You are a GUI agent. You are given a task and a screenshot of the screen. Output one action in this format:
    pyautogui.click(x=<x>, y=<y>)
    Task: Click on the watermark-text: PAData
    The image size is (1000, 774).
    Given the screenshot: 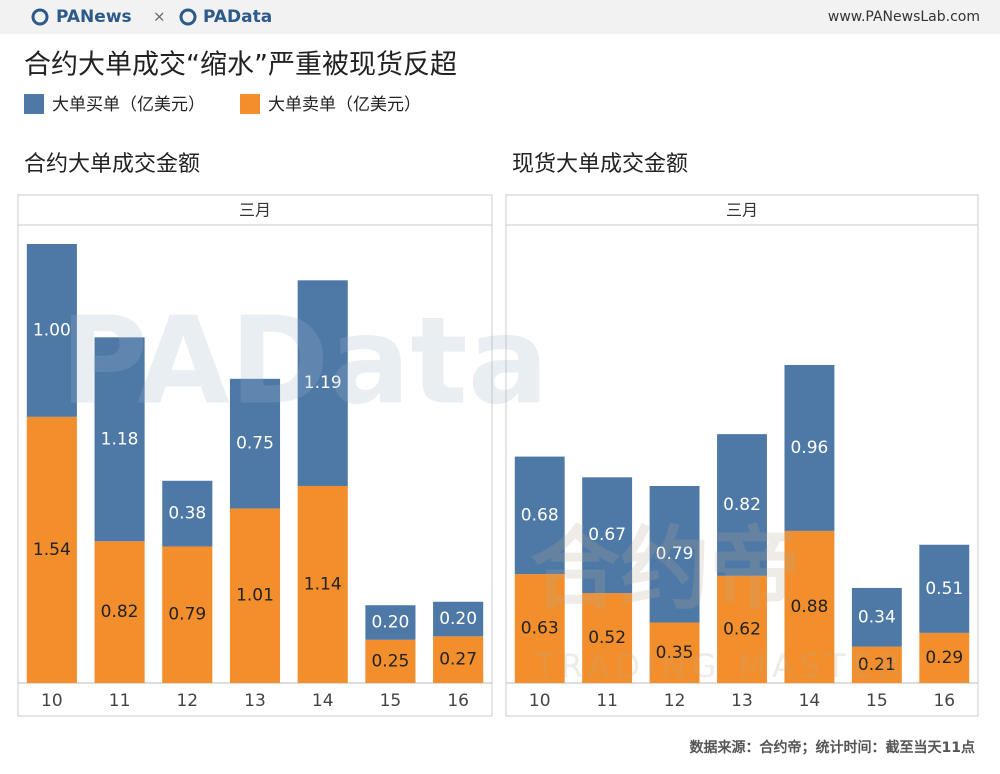 What is the action you would take?
    pyautogui.click(x=304, y=362)
    